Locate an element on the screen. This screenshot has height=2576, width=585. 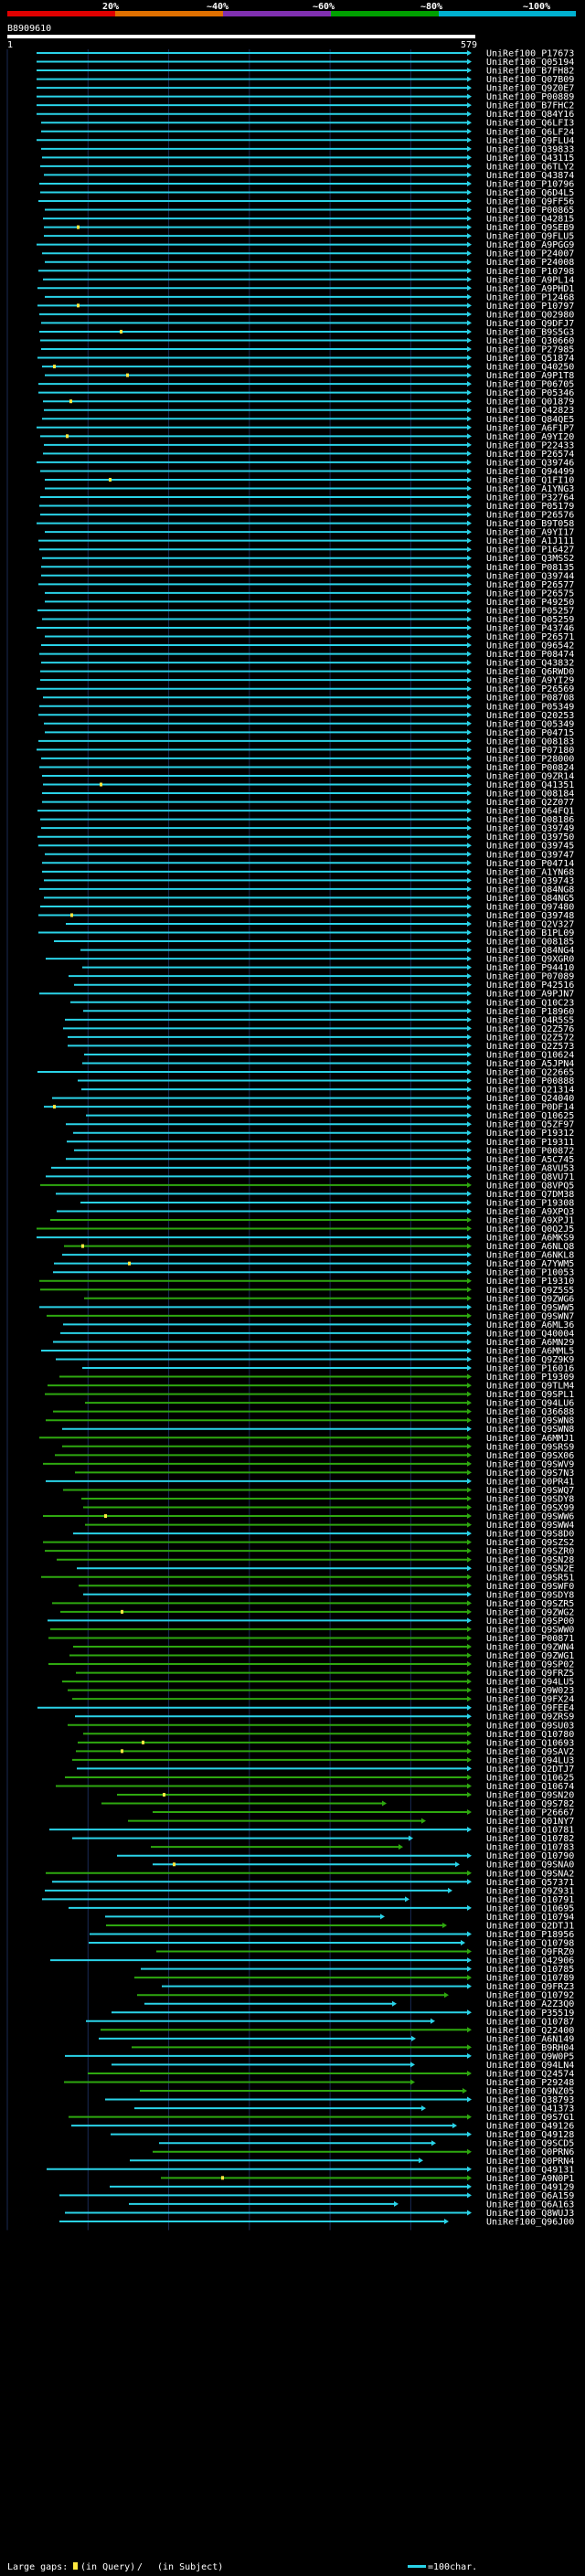
hit-label: UniRef100_Q2Z573 is located at coordinates (530, 1047).